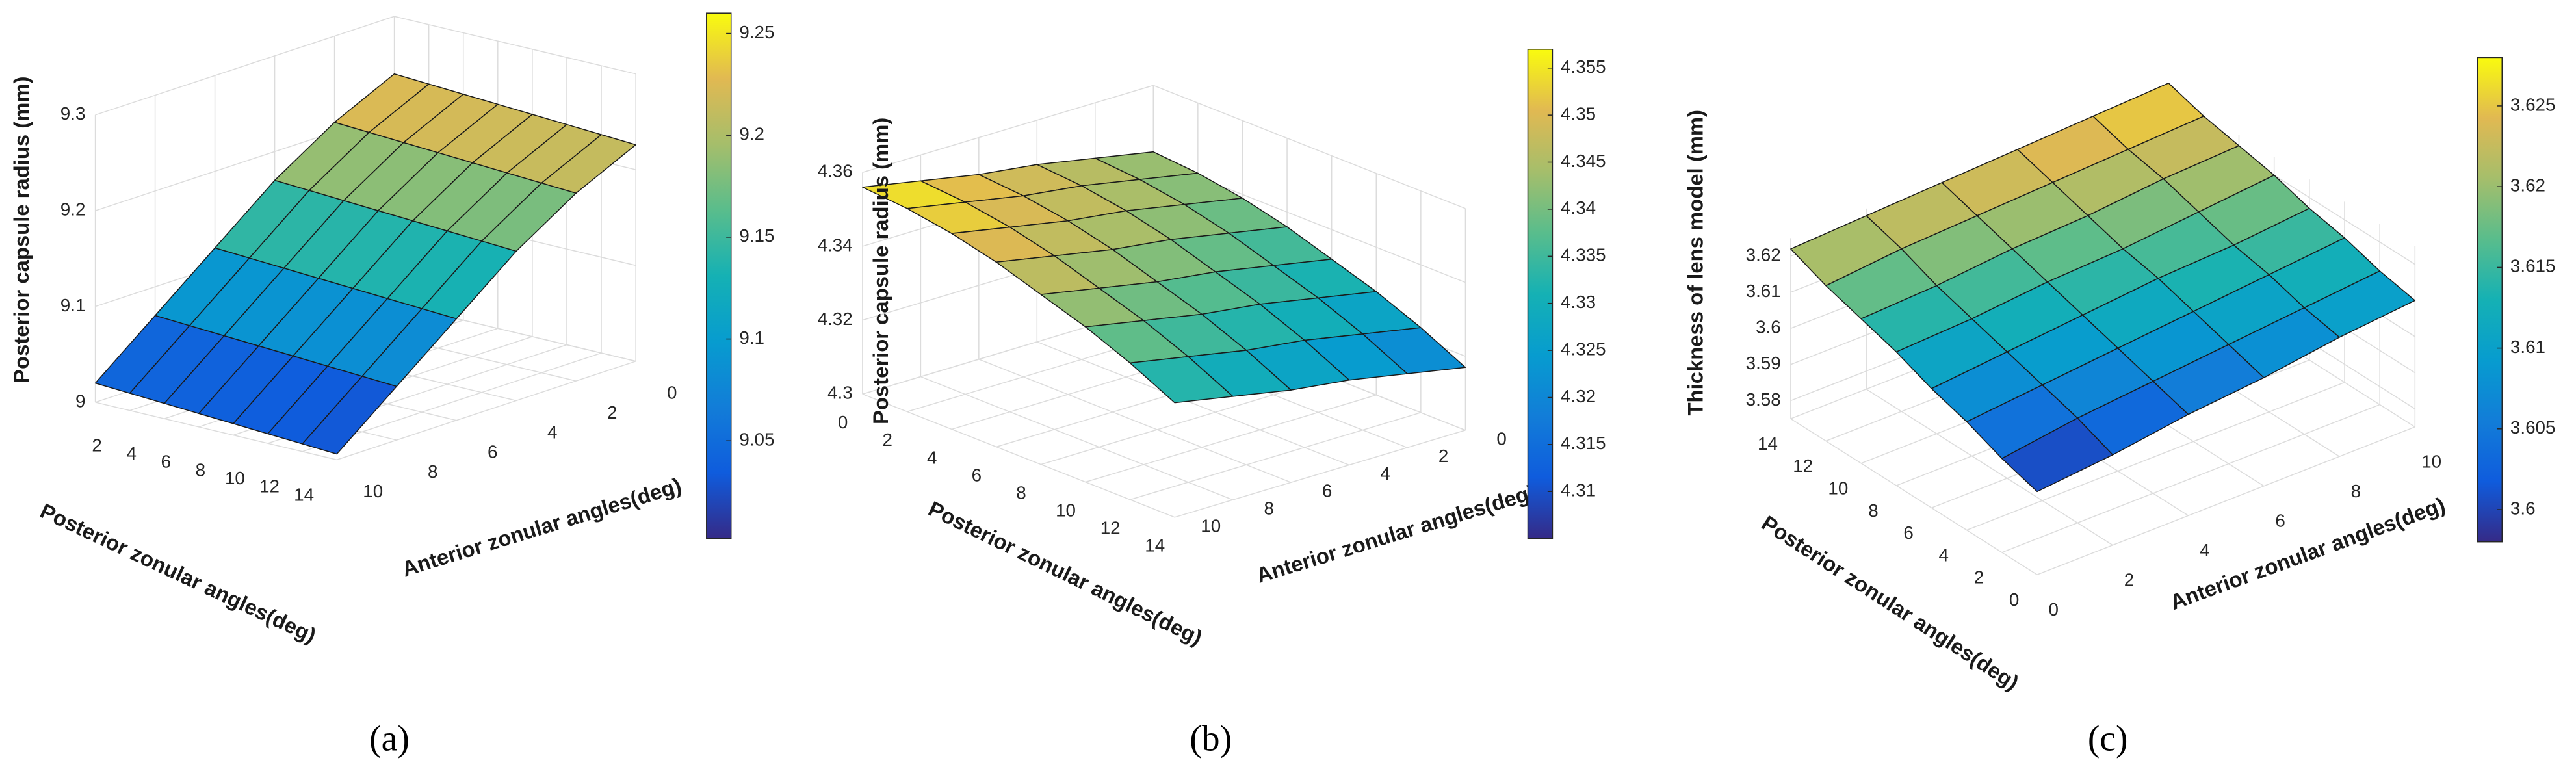 This screenshot has height=780, width=2576. What do you see at coordinates (1695, 263) in the screenshot?
I see `z-axis-label: Thickness of lens model (mm)` at bounding box center [1695, 263].